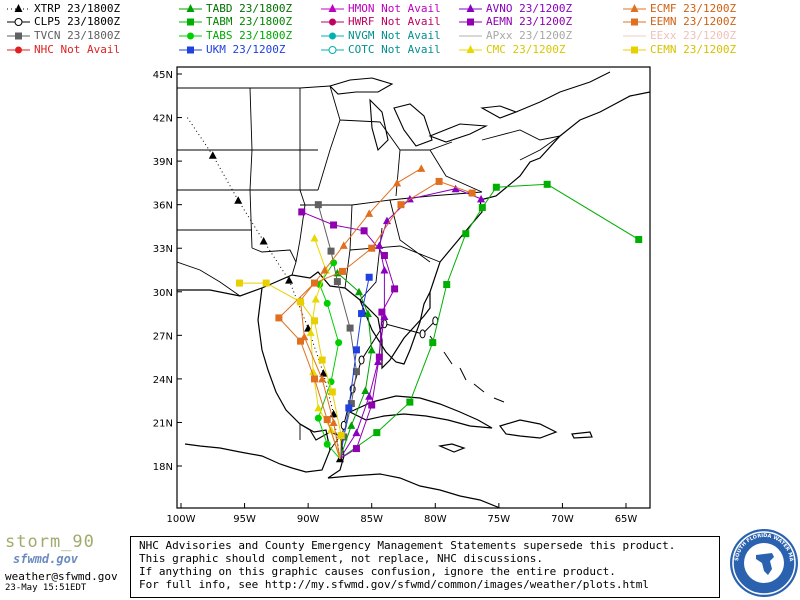  Describe the element at coordinates (348, 335) in the screenshot. I see `track-aemn` at that location.